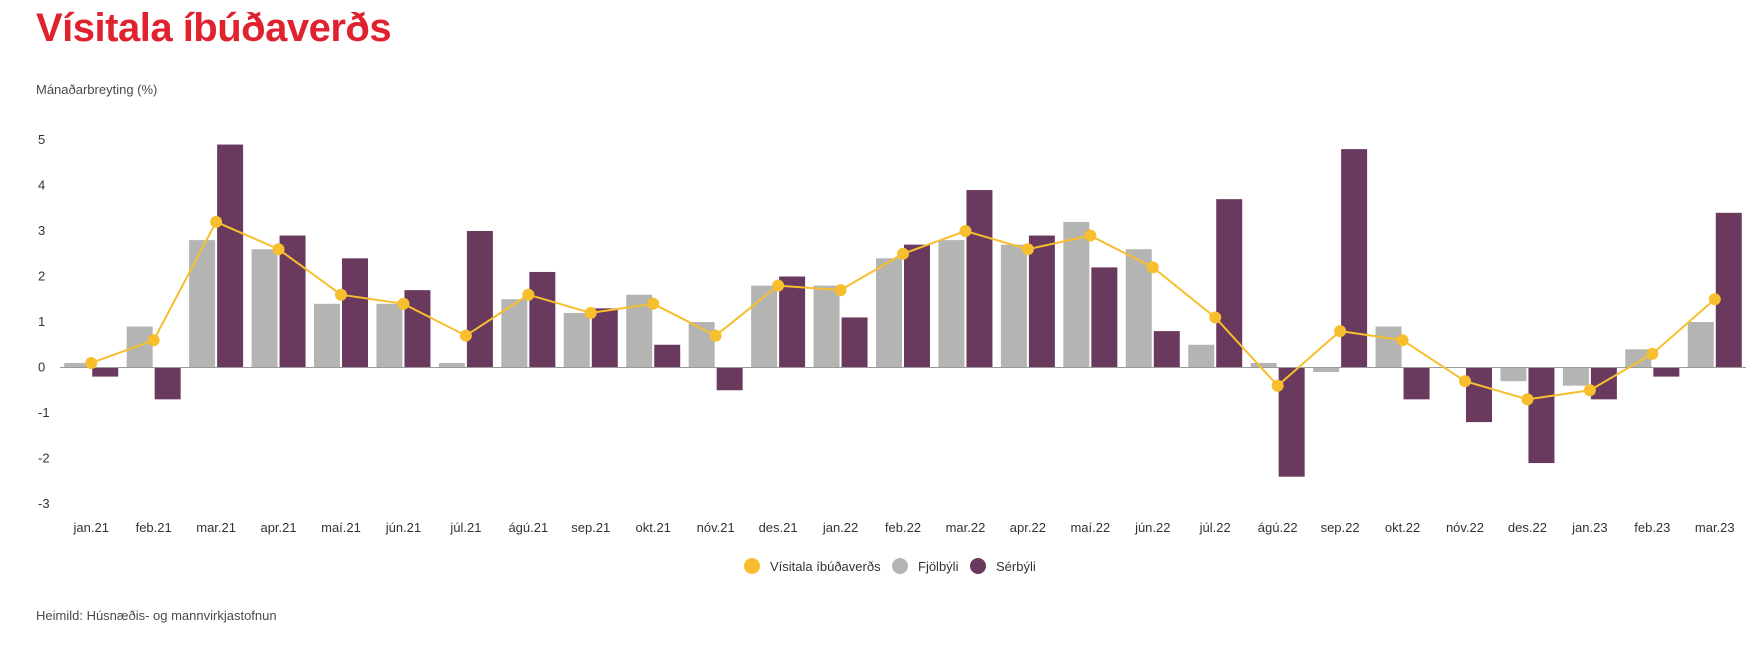 Image resolution: width=1764 pixels, height=649 pixels. What do you see at coordinates (97, 89) in the screenshot?
I see `y-axis-label: Mánaðarbreyting (%)` at bounding box center [97, 89].